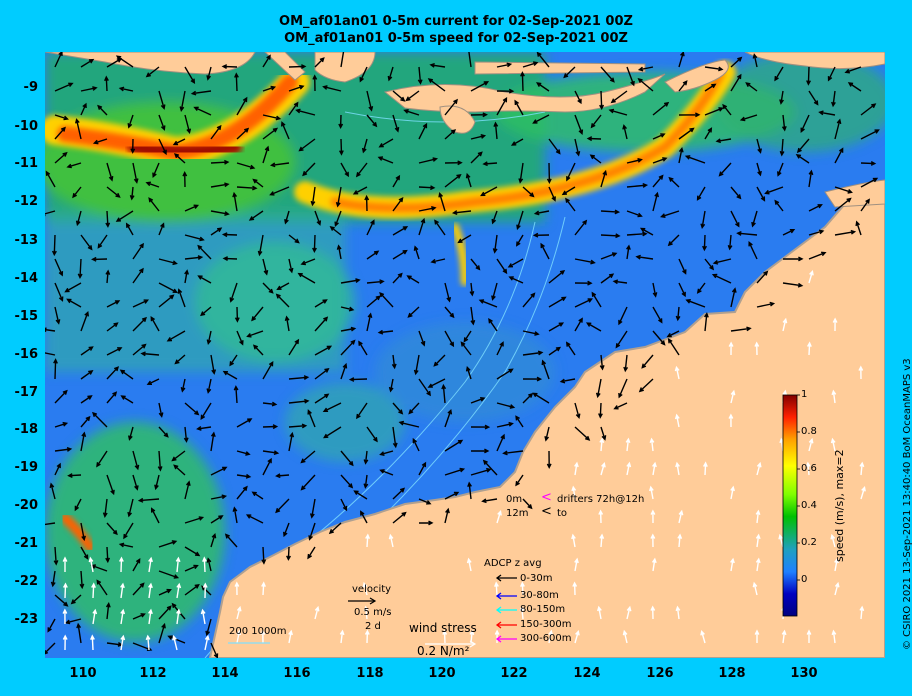 The width and height of the screenshot is (912, 696). I want to click on drifter-legend-text: drifters 72h@12h, so click(601, 499).